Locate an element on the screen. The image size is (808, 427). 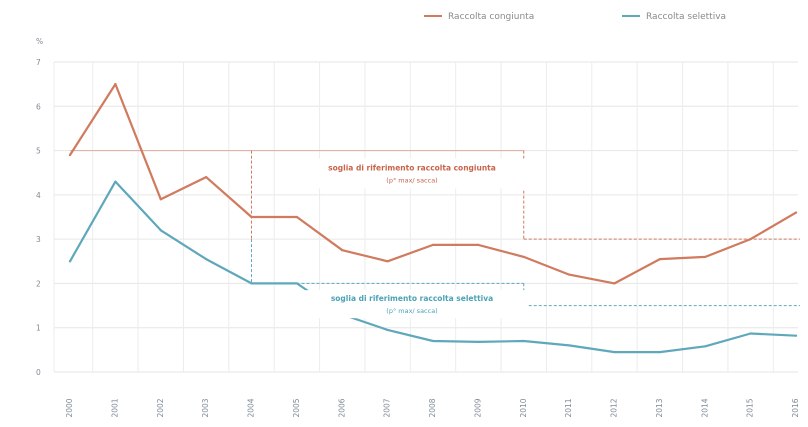
y-tick-label: 4 is located at coordinates (38, 195).